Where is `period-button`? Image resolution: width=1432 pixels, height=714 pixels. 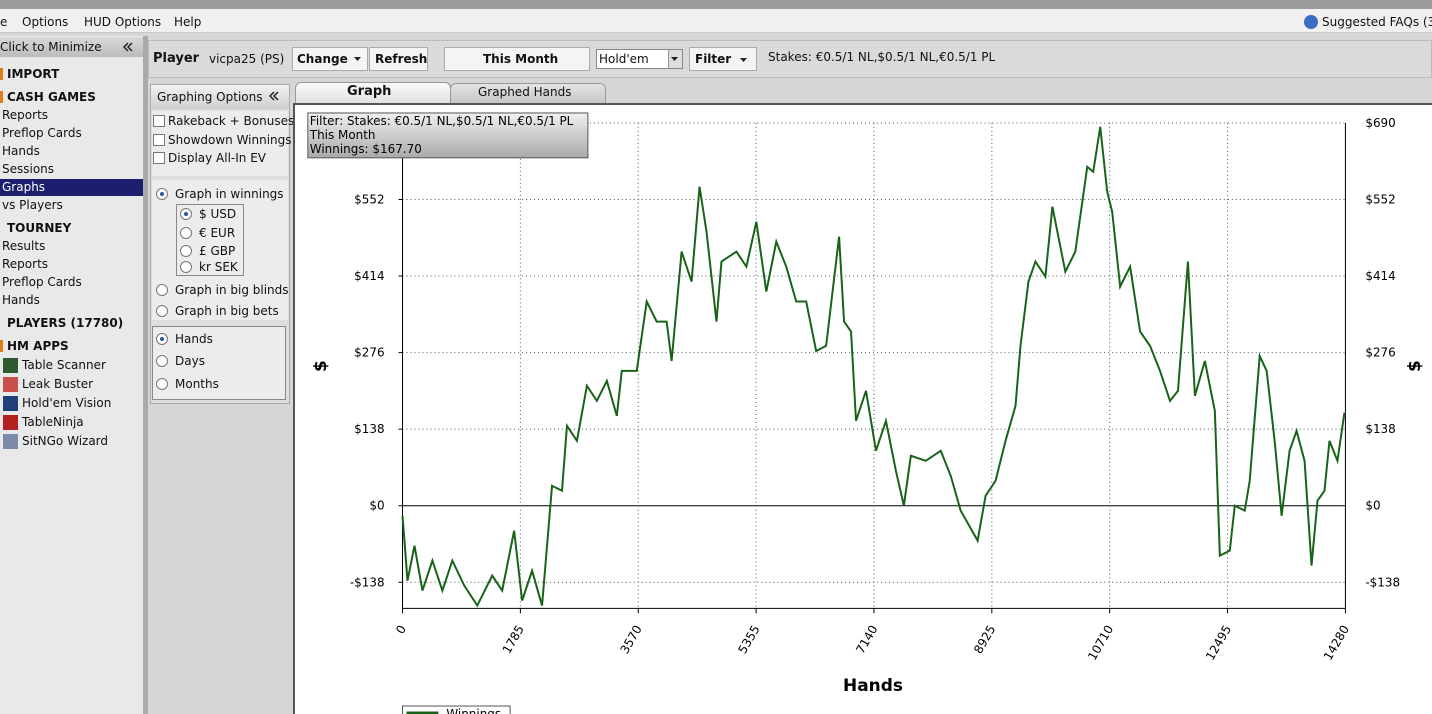 period-button is located at coordinates (517, 59).